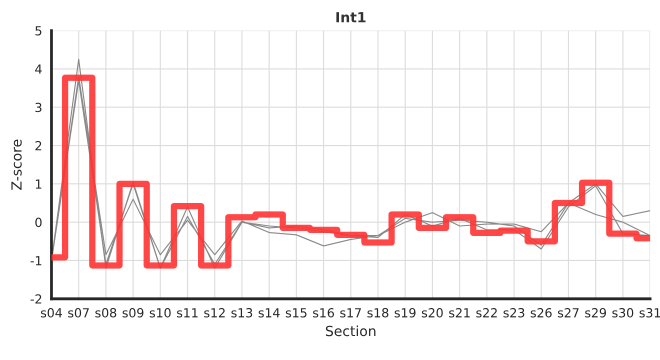 The width and height of the screenshot is (660, 360). Describe the element at coordinates (405, 313) in the screenshot. I see `x-tick-label: s19` at that location.